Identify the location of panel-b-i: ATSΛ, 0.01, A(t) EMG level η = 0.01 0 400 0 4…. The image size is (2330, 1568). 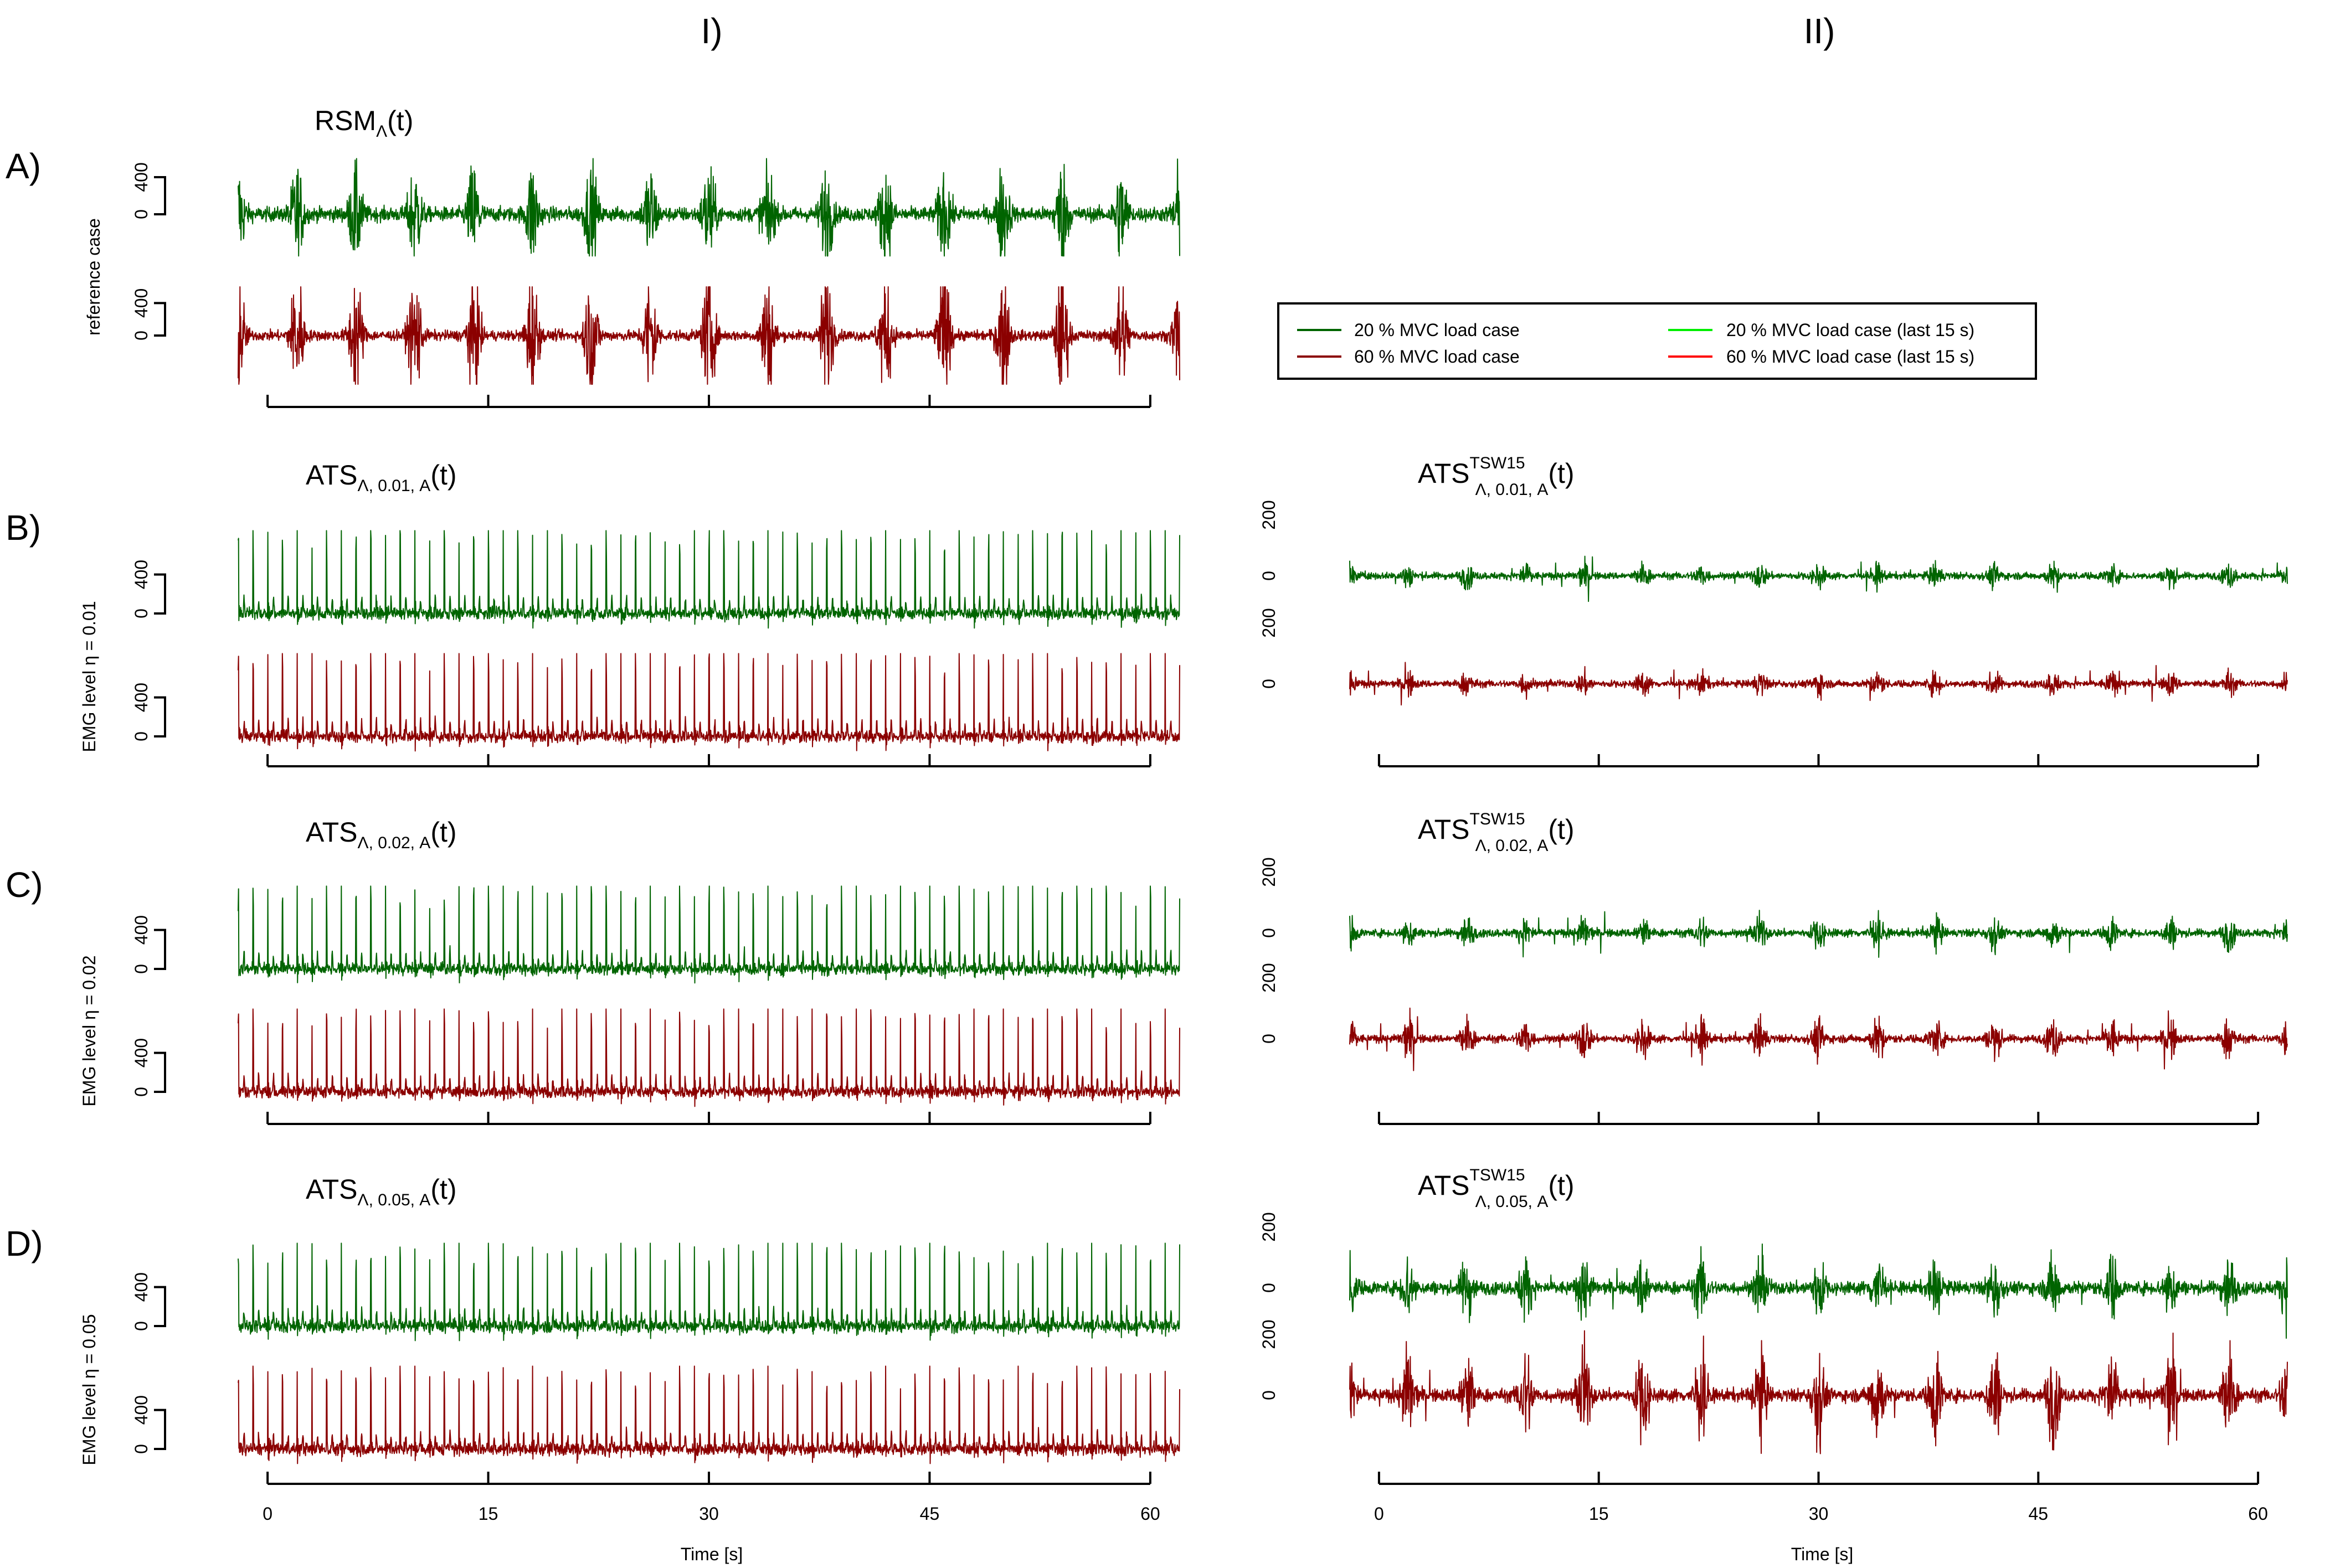
(629, 613).